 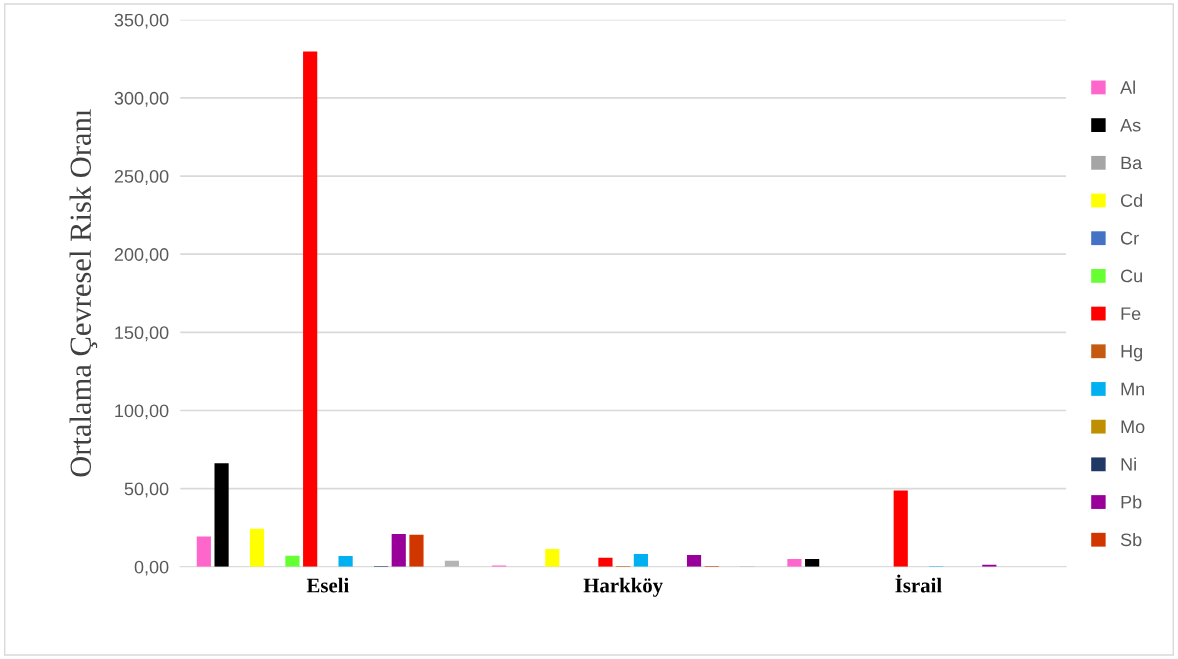 What do you see at coordinates (918, 583) in the screenshot?
I see `x-tick-label: İsrail` at bounding box center [918, 583].